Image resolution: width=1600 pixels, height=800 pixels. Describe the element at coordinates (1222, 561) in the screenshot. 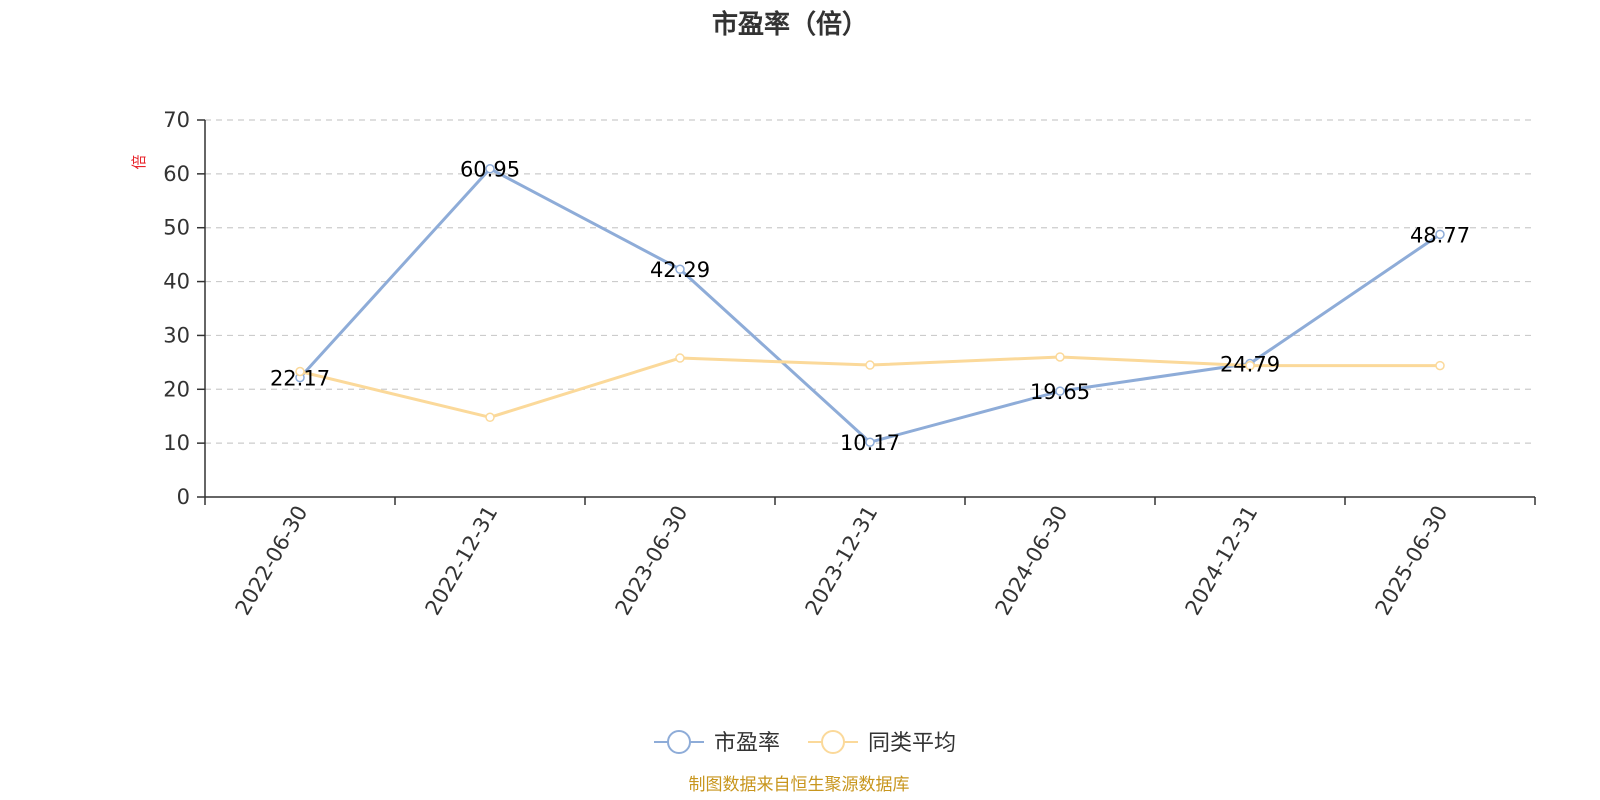

I see `x-tick-label: 2024-12-31` at that location.